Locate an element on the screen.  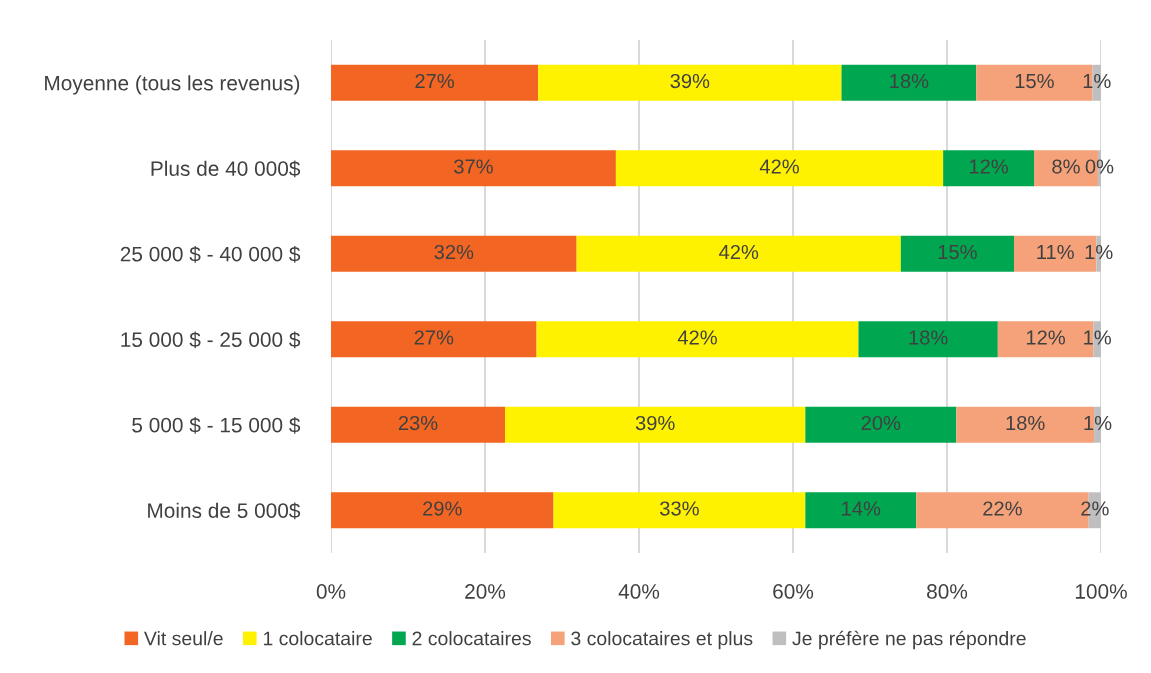
data-label: 22% is located at coordinates (1002, 508).